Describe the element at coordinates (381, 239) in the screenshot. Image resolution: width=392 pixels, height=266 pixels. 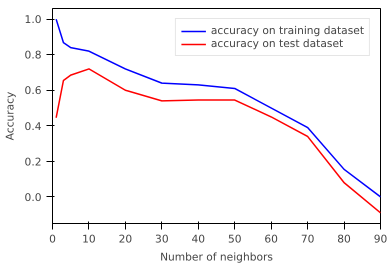
I see `x-tick-label: 90` at that location.